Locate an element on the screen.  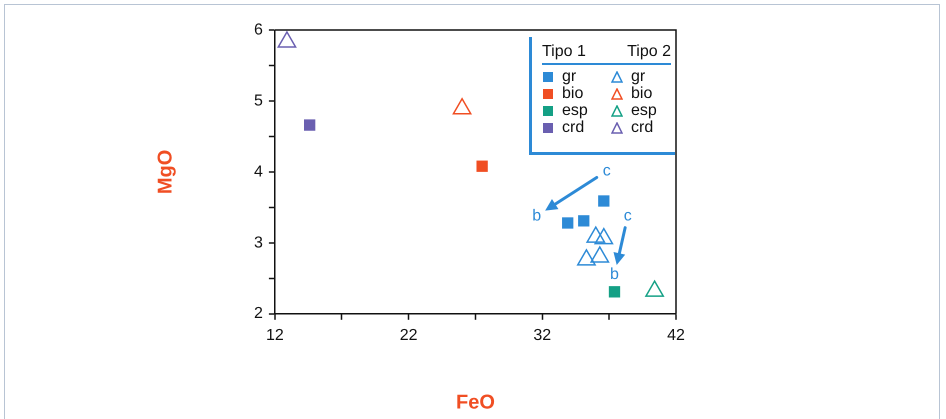
y-tick-label: 6 is located at coordinates (258, 29).